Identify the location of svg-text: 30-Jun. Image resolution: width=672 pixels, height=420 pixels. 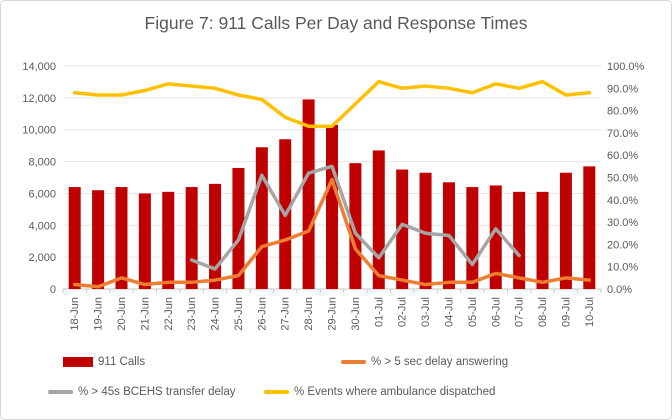
(356, 314).